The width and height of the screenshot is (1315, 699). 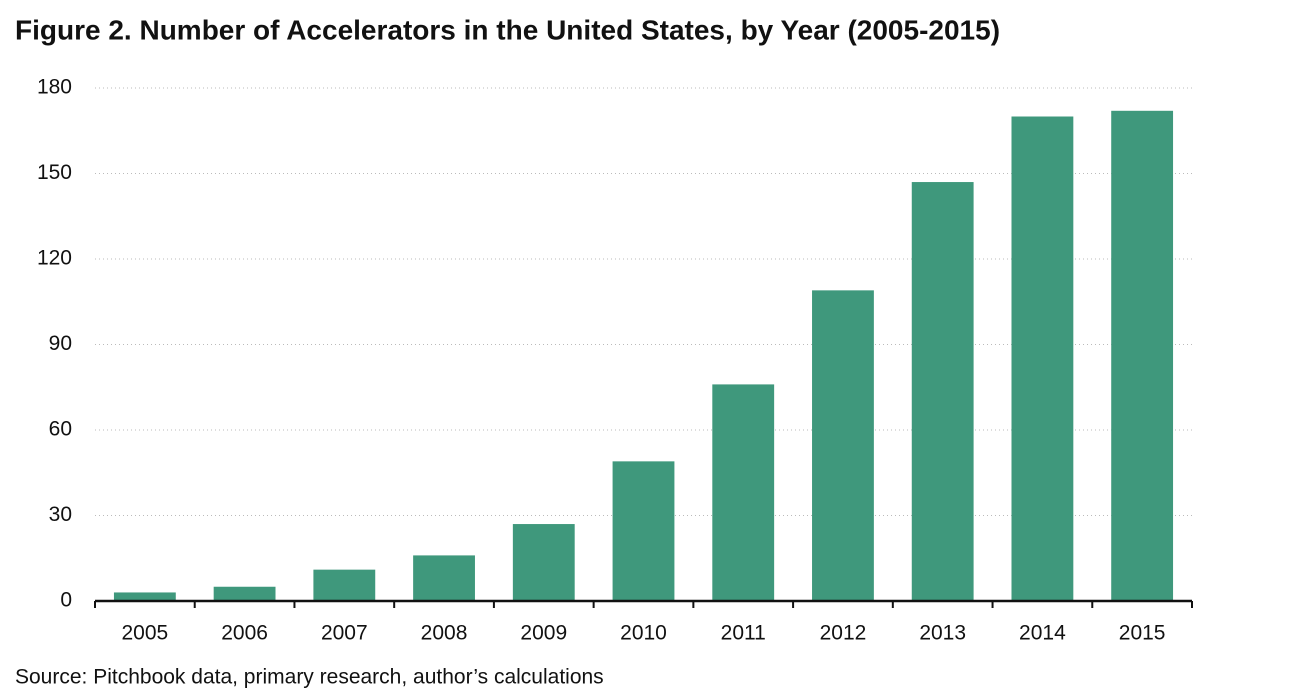 What do you see at coordinates (743, 633) in the screenshot?
I see `x-tick-label: 2011` at bounding box center [743, 633].